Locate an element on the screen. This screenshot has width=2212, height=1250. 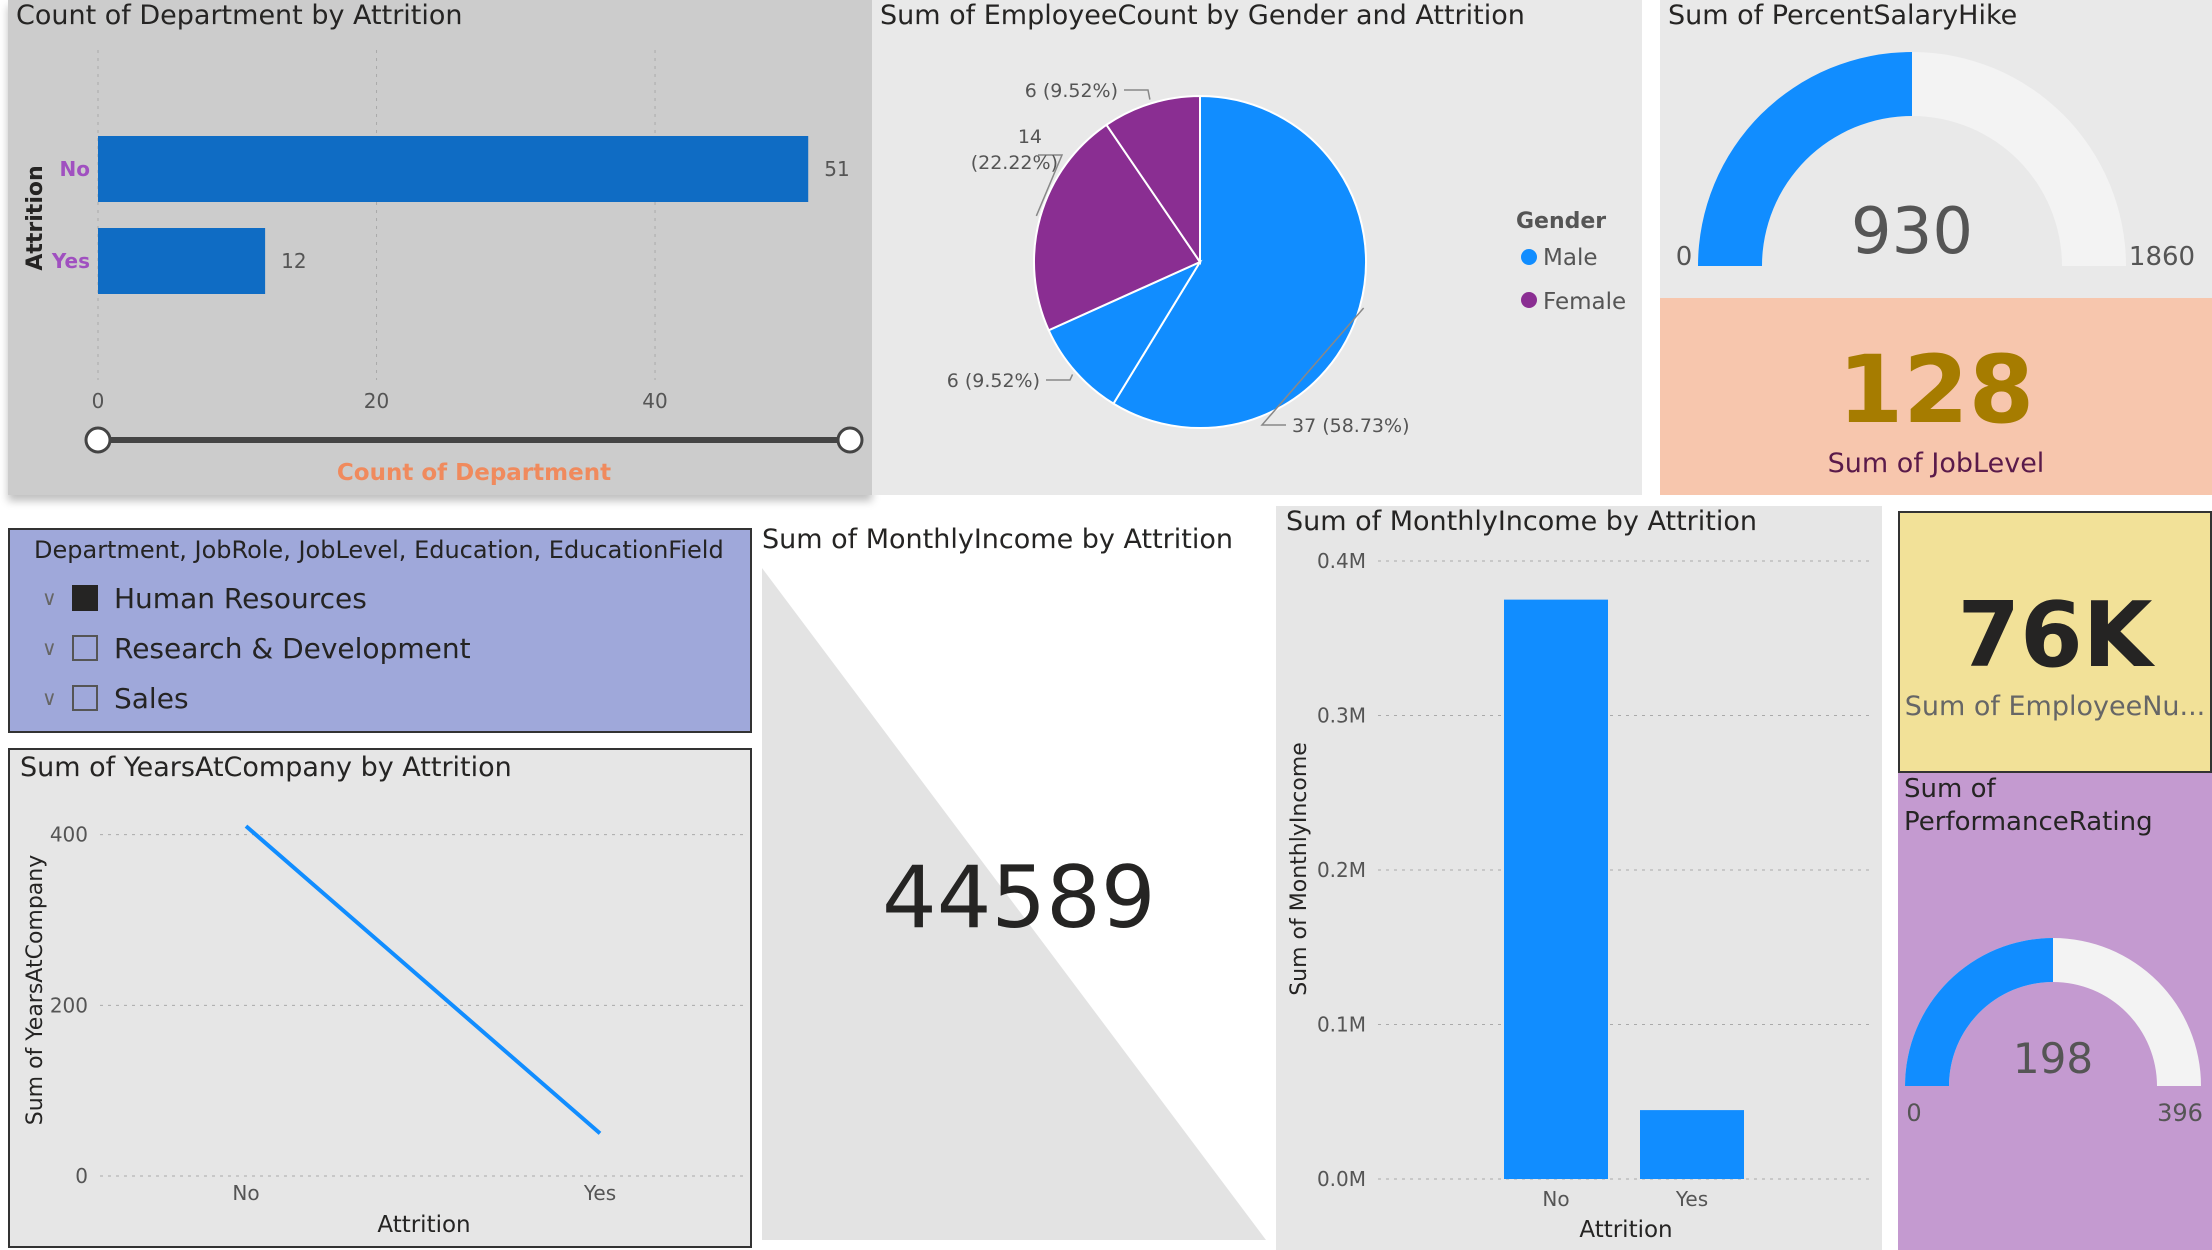
slicer-item-label: Human Resources is located at coordinates (240, 598).